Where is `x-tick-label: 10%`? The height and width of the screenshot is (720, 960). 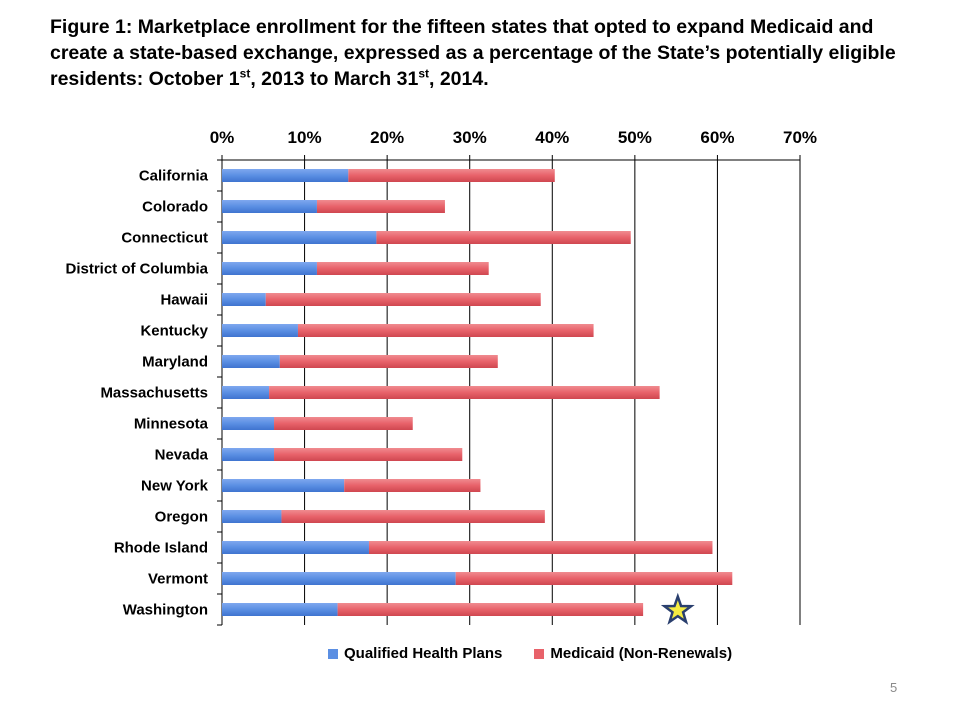 x-tick-label: 10% is located at coordinates (305, 137).